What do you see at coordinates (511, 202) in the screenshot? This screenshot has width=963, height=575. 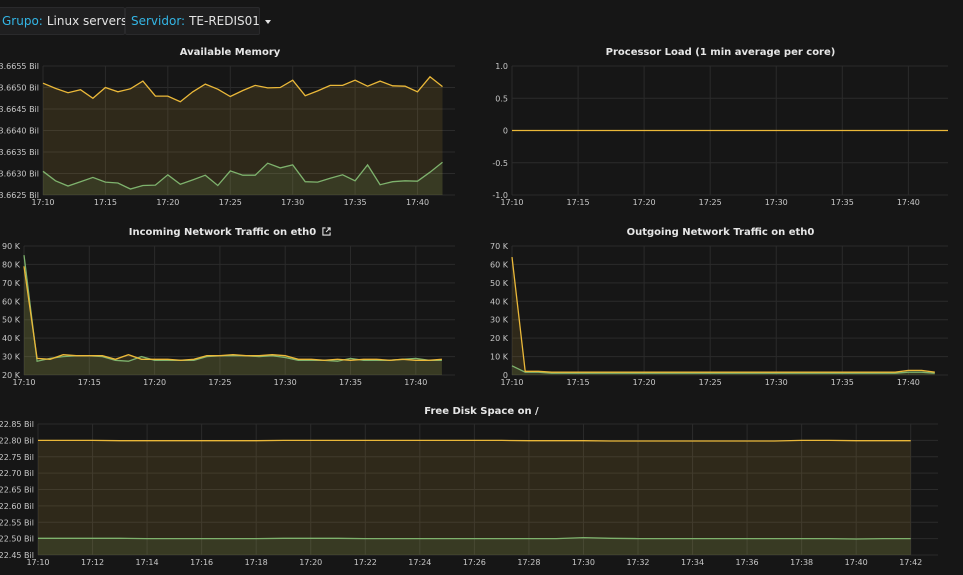 I see `x-tick-label: 17:10` at bounding box center [511, 202].